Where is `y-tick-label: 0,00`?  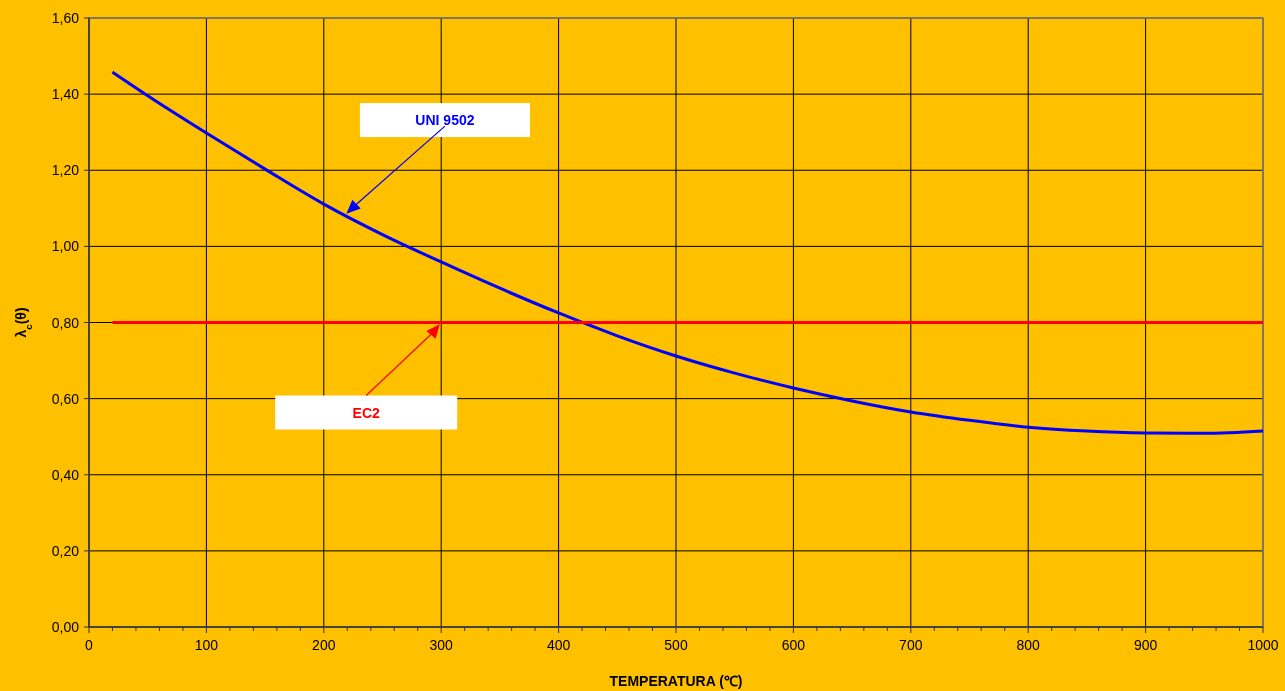 y-tick-label: 0,00 is located at coordinates (65, 627).